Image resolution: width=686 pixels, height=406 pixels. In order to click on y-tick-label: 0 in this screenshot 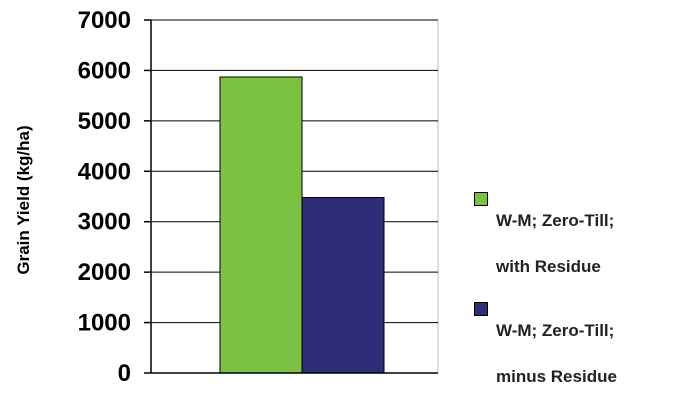, I will do `click(124, 373)`.